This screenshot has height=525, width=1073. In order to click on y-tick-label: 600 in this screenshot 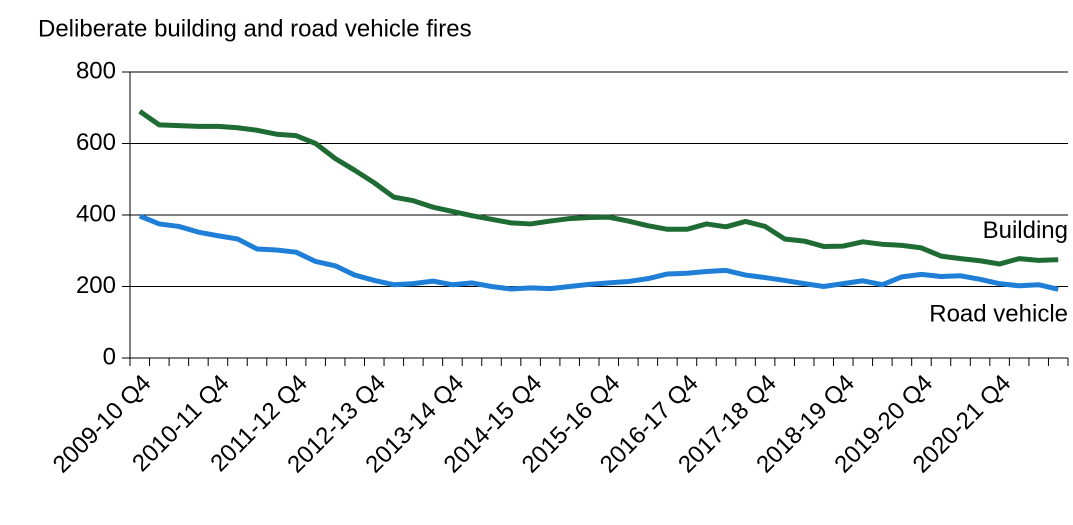, I will do `click(96, 142)`.